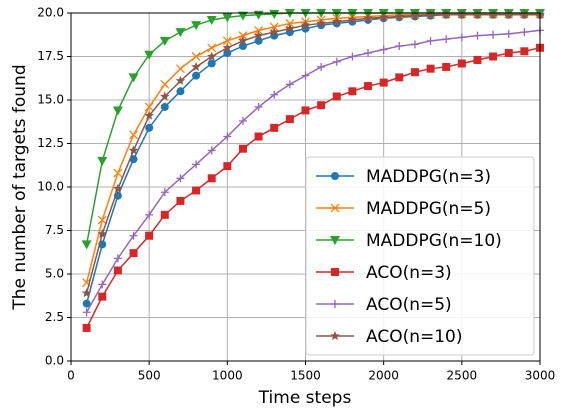  I want to click on legend-label: ACO(n=3), so click(409, 273).